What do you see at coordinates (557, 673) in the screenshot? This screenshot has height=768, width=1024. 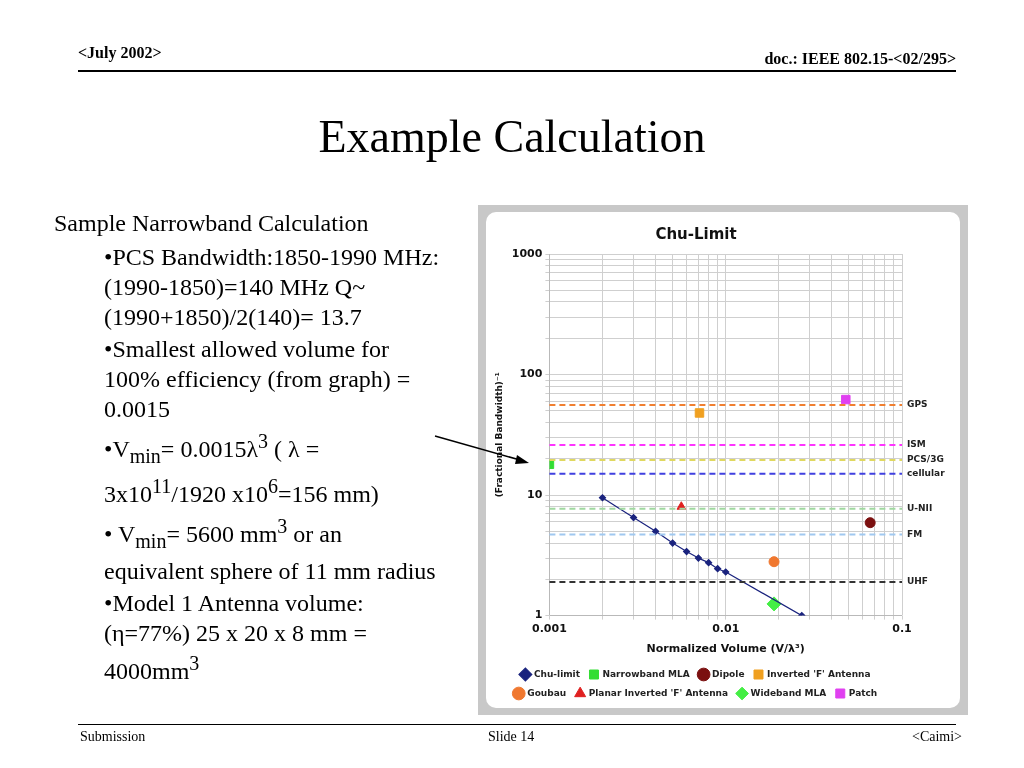 I see `legend-label: Chu-limit` at bounding box center [557, 673].